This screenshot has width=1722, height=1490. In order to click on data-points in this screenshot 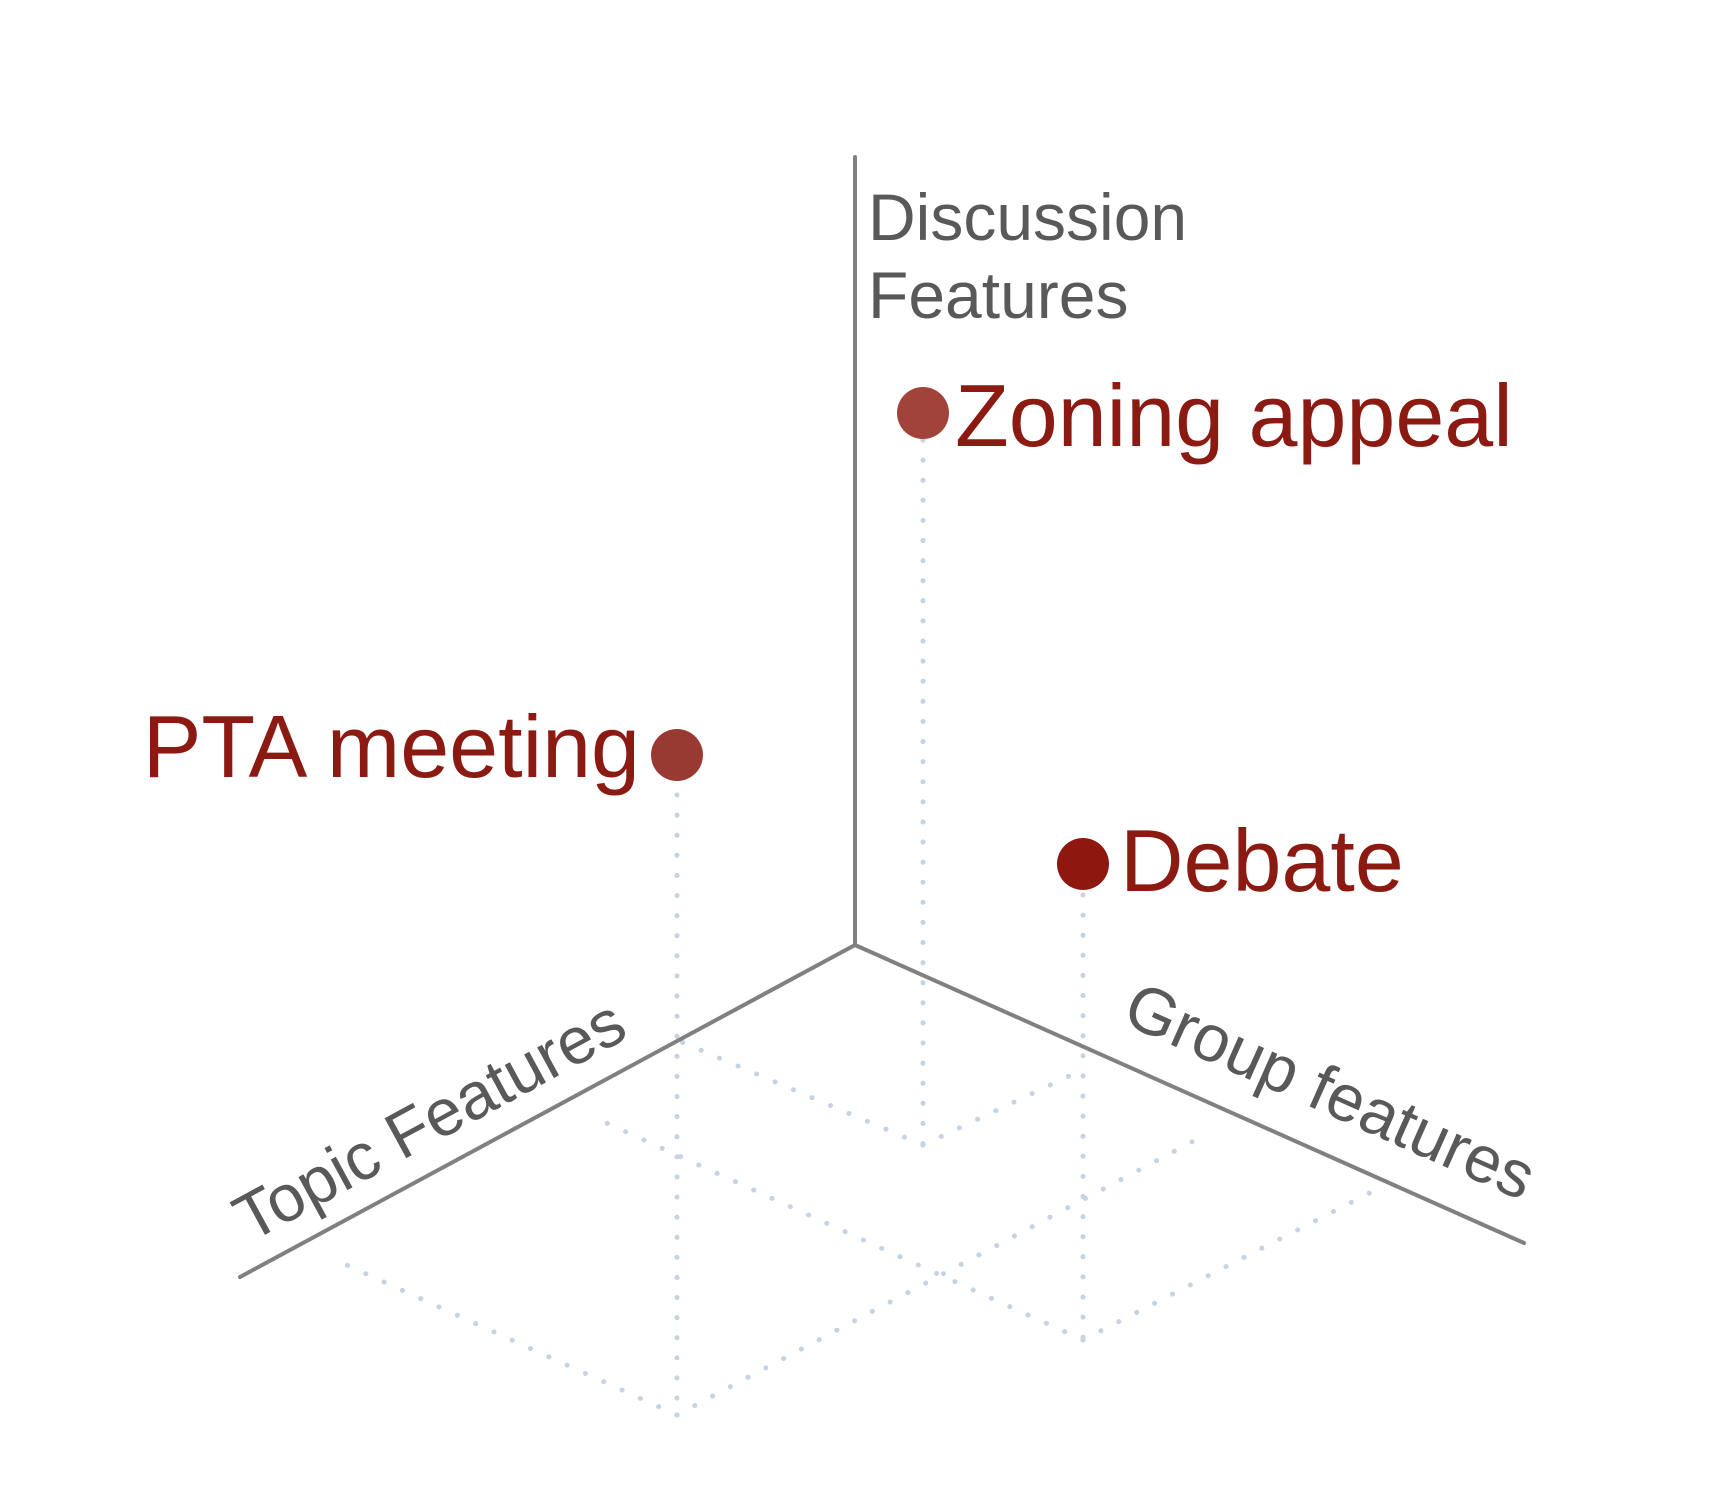, I will do `click(880, 638)`.